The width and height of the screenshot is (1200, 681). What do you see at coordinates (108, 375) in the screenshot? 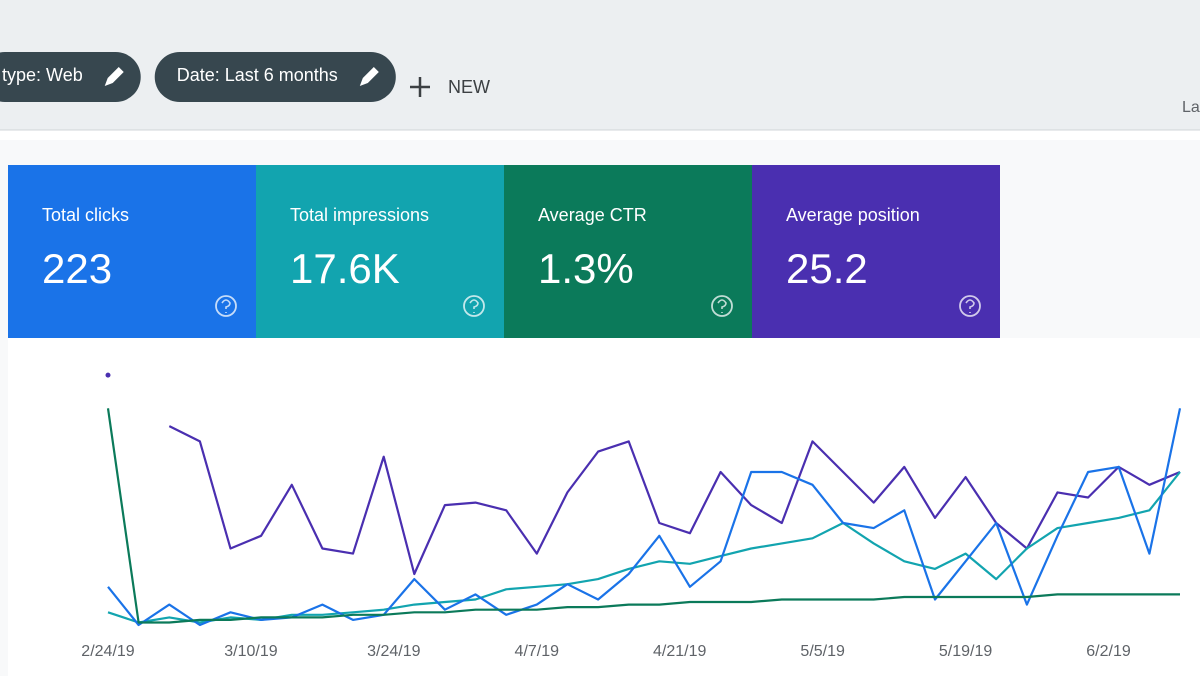
I see `line-point` at bounding box center [108, 375].